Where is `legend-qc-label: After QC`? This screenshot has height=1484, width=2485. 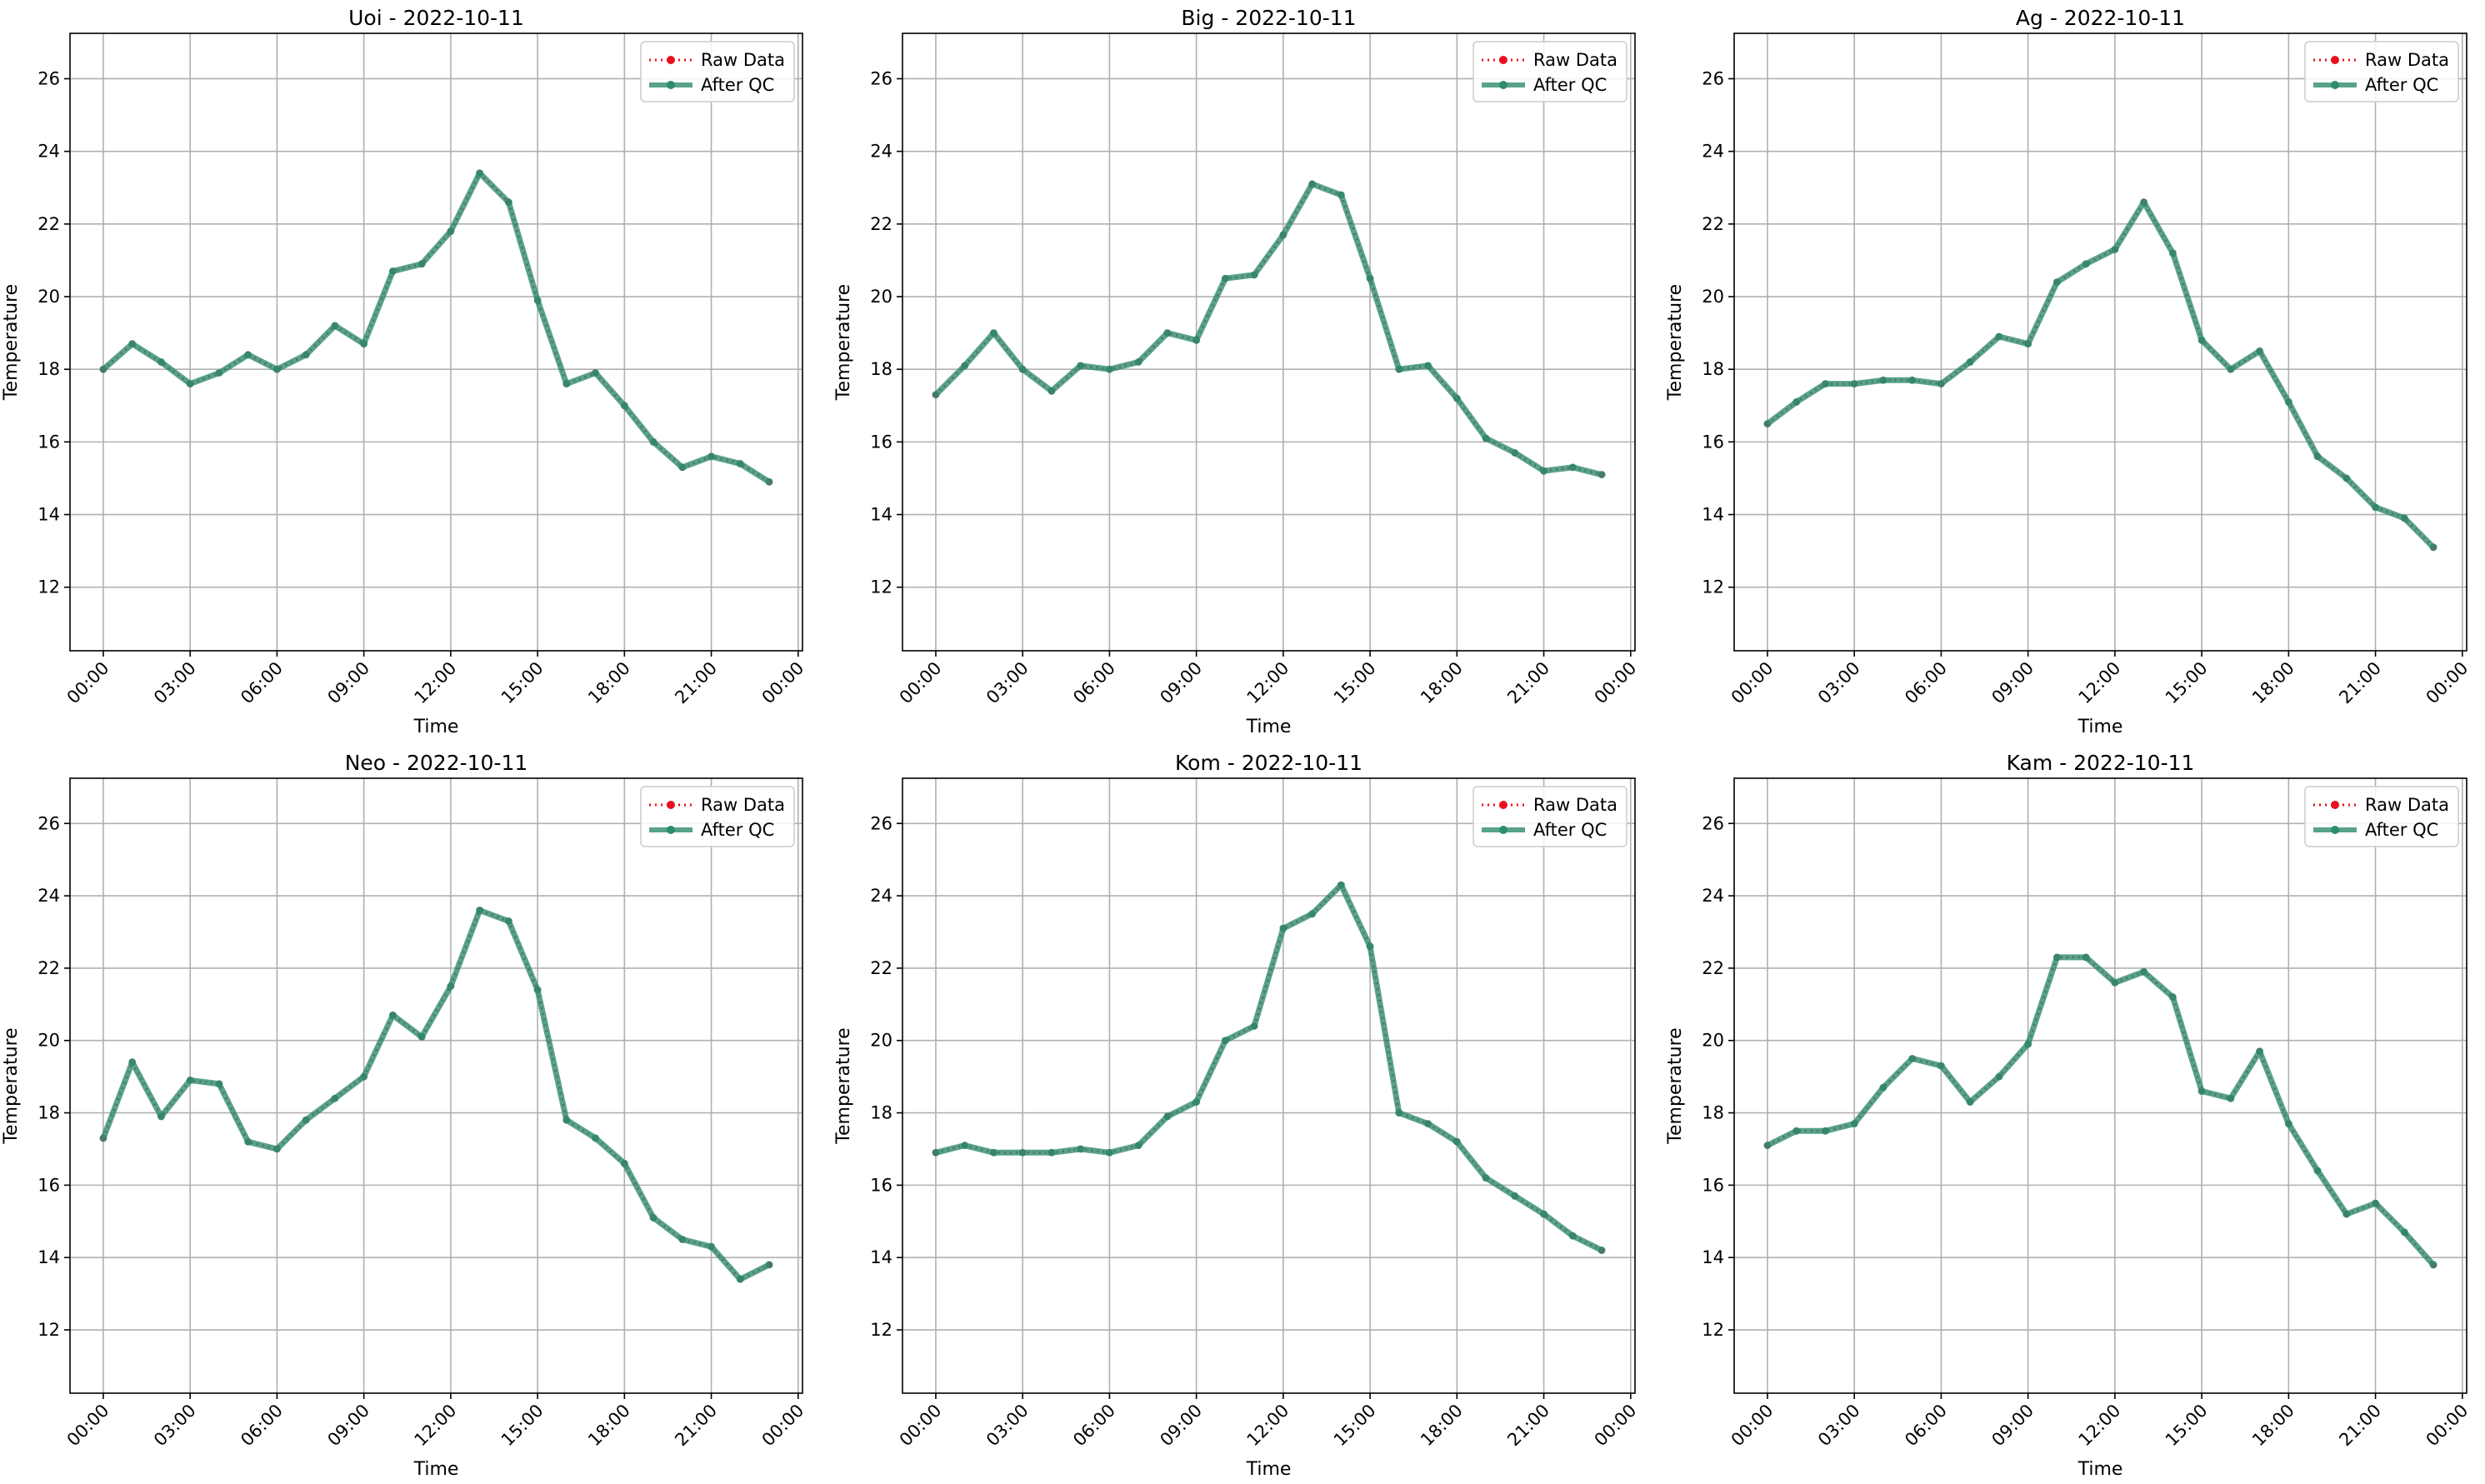
legend-qc-label: After QC is located at coordinates (737, 830).